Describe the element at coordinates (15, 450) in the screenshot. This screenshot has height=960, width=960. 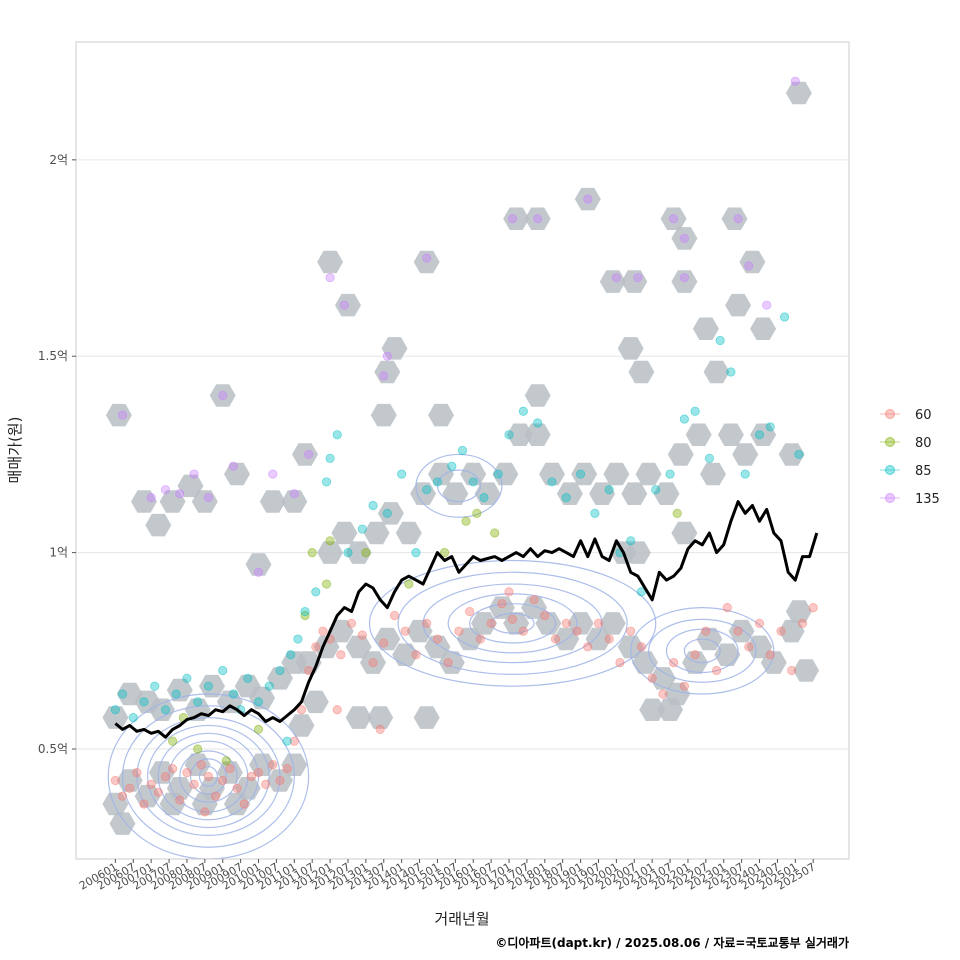
I see `y-axis-title: 매매가(원)` at that location.